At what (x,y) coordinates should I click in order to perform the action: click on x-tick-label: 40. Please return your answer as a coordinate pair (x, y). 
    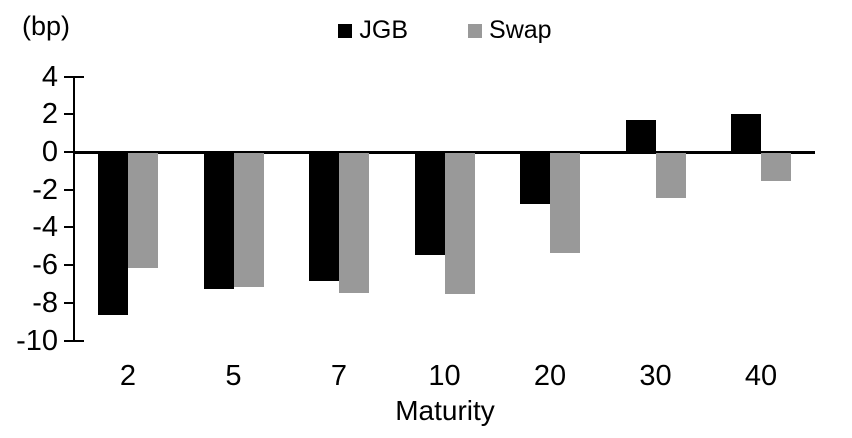
    Looking at the image, I should click on (761, 376).